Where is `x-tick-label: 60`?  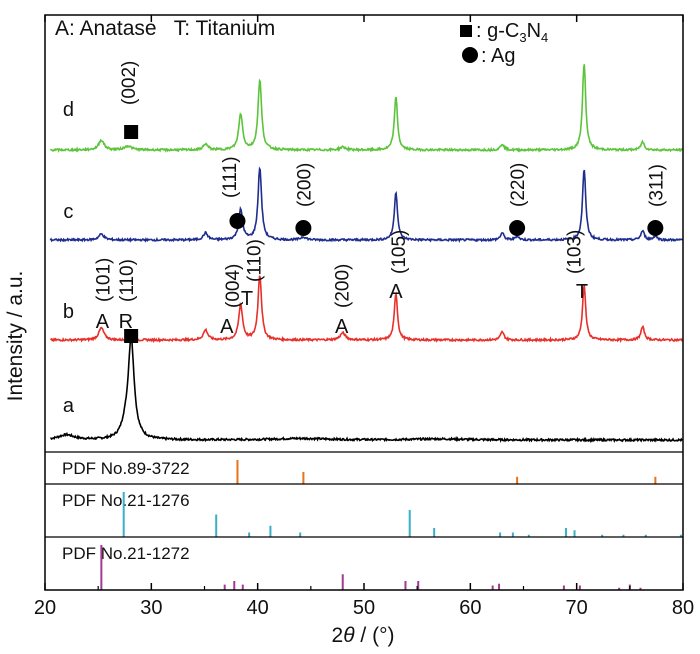
x-tick-label: 60 is located at coordinates (470, 608).